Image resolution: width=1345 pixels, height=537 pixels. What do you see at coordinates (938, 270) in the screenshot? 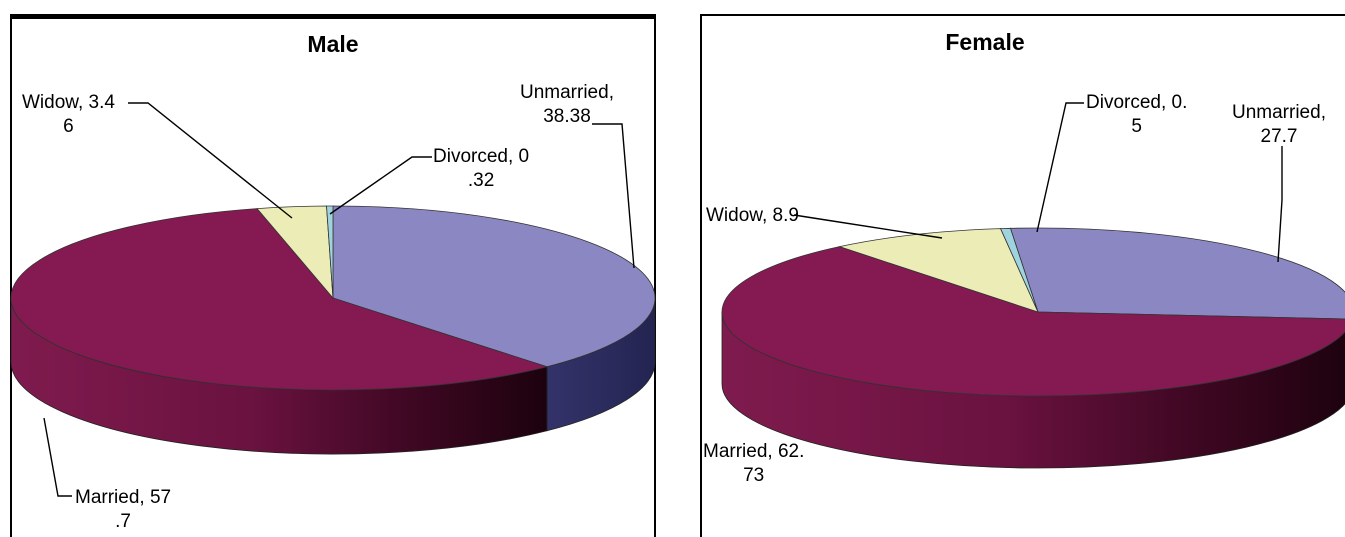
I see `pie-slice-widow` at bounding box center [938, 270].